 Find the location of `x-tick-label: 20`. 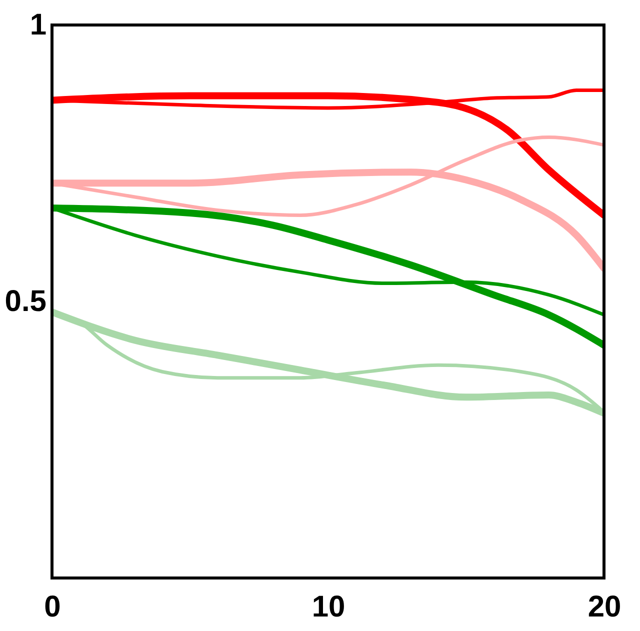

x-tick-label: 20 is located at coordinates (605, 607).